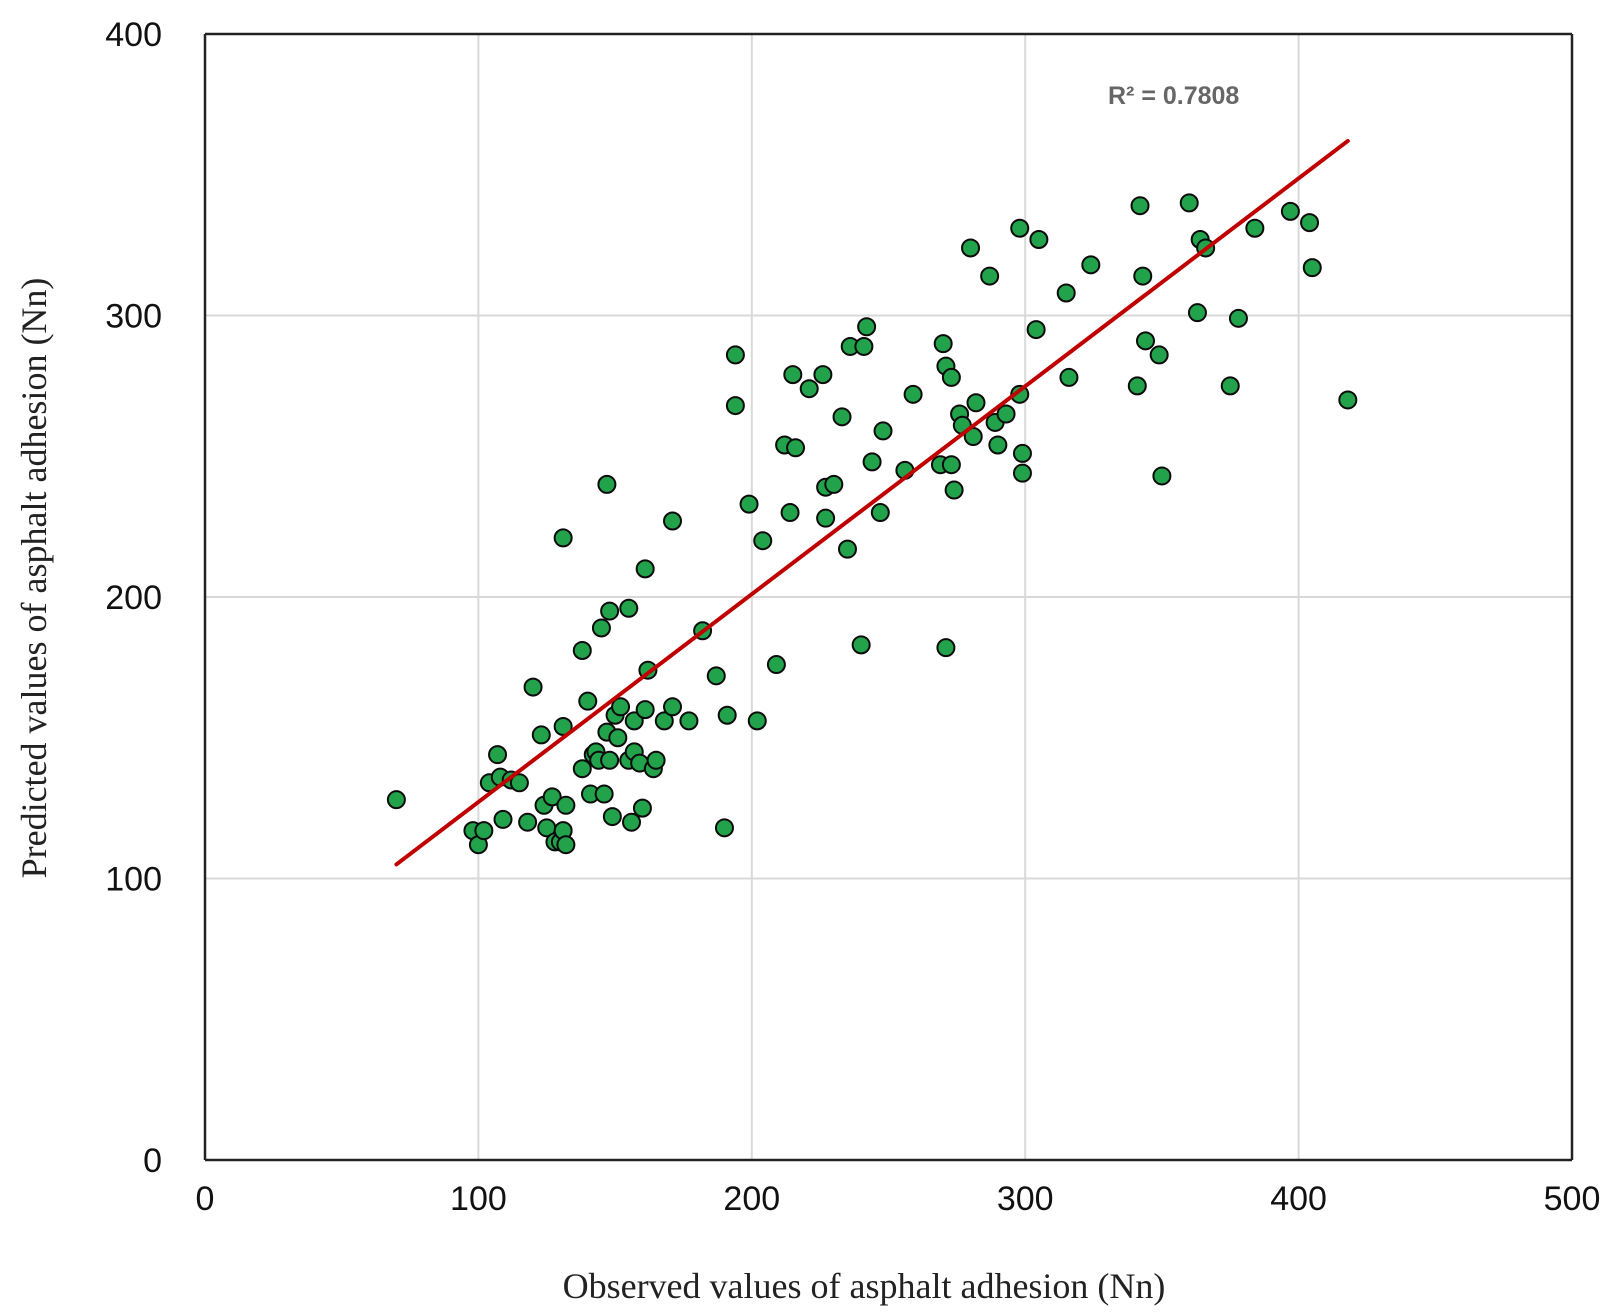  What do you see at coordinates (1025, 1199) in the screenshot?
I see `x-tick-label: 300` at bounding box center [1025, 1199].